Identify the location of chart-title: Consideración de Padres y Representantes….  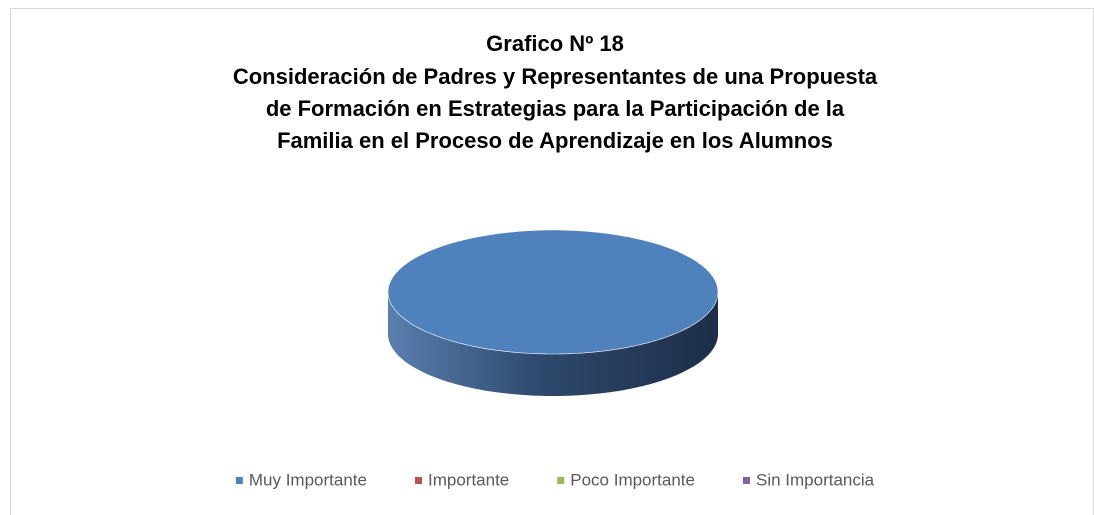
(555, 76).